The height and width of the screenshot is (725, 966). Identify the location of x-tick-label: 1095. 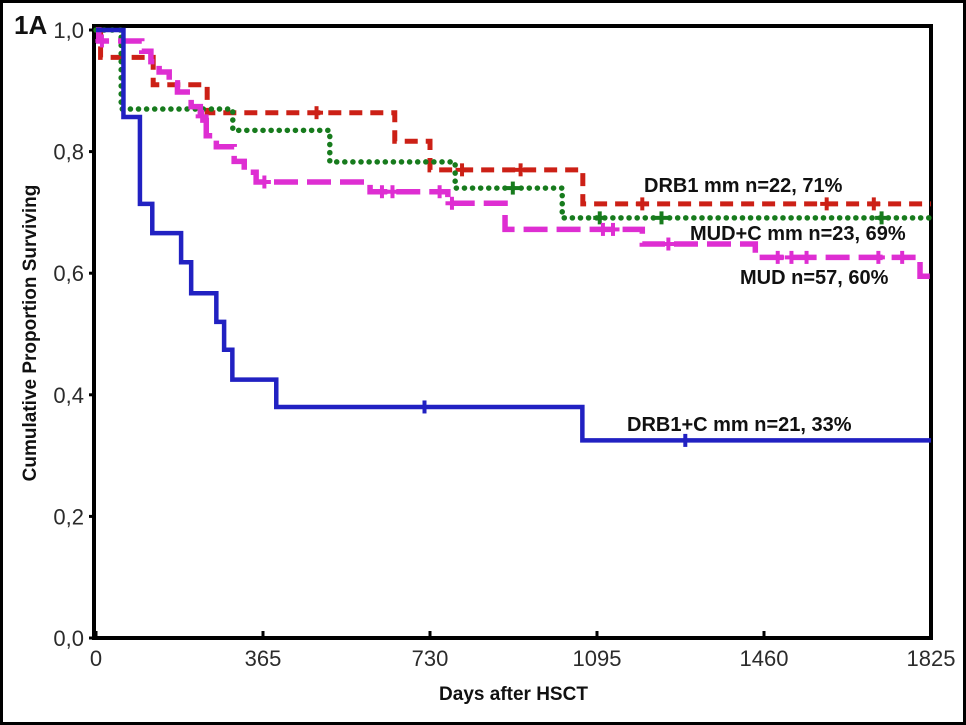
(597, 658).